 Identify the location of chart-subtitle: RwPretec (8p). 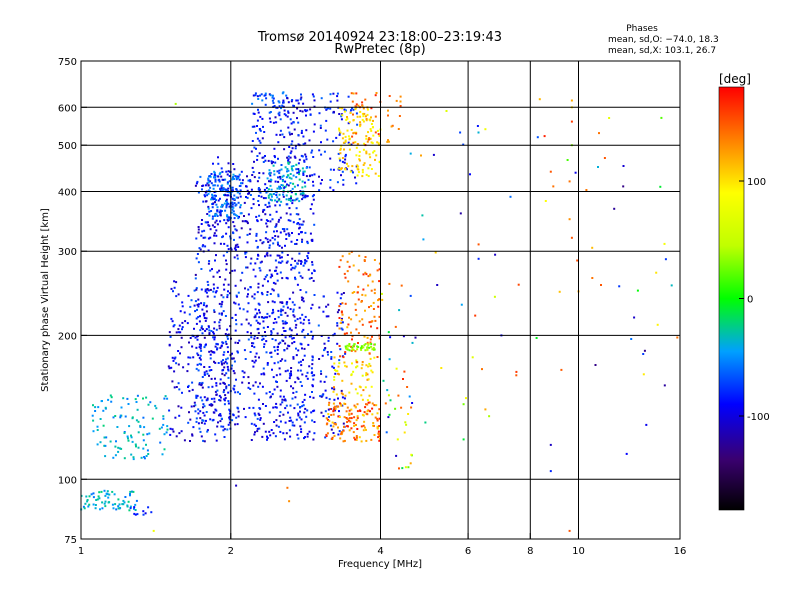
(379, 49).